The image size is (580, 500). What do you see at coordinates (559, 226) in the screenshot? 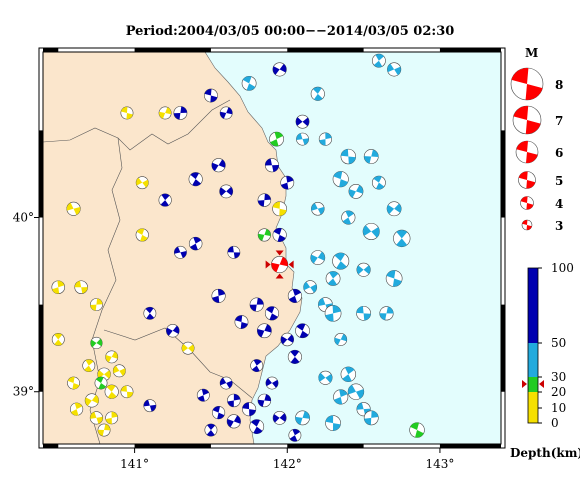
I see `magnitude-legend-label: 3` at bounding box center [559, 226].